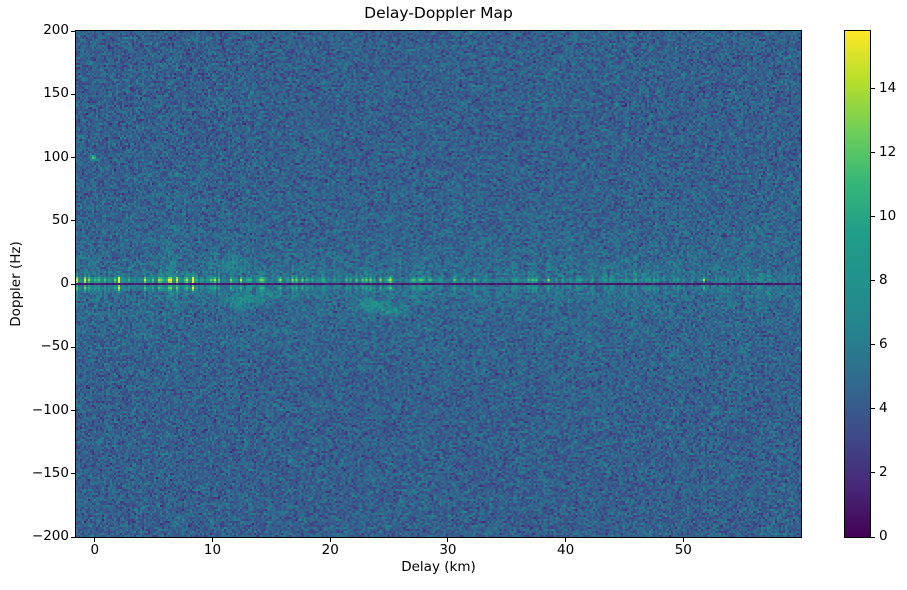  I want to click on y-tick-label: −50, so click(55, 346).